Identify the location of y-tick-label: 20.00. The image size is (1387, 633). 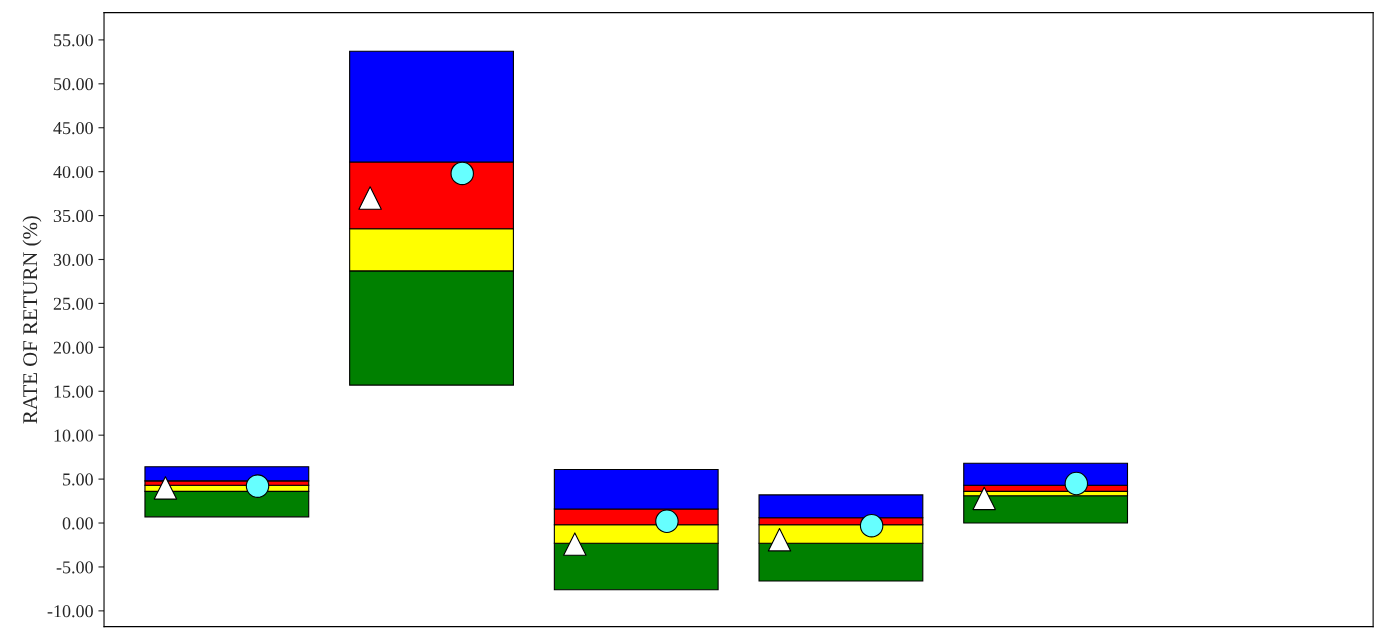
(73, 347).